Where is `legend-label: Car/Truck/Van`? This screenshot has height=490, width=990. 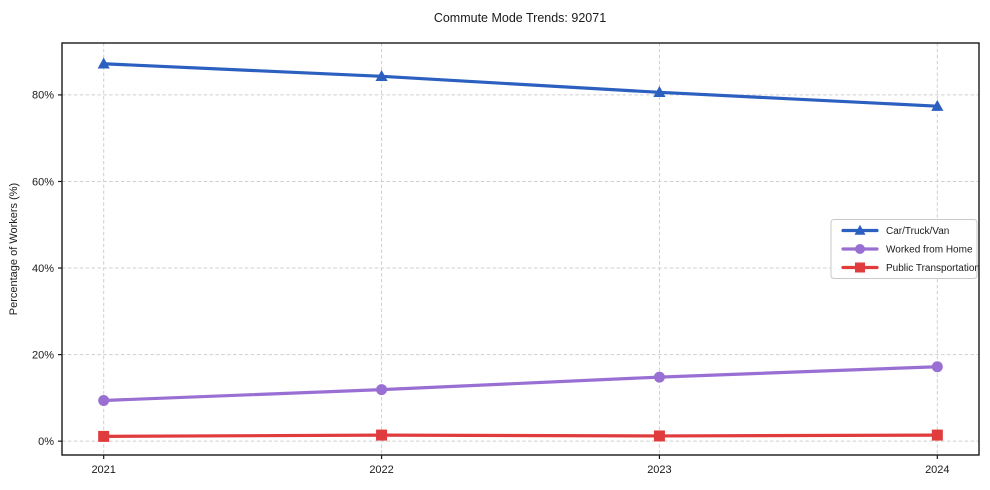
legend-label: Car/Truck/Van is located at coordinates (917, 231).